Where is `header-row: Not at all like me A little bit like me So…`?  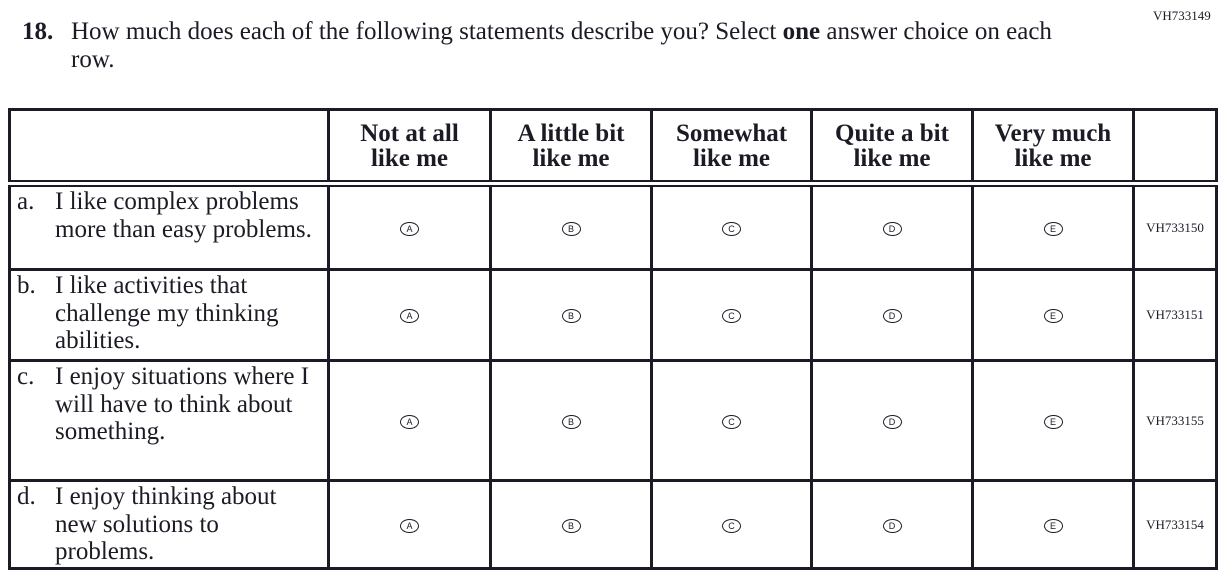 header-row: Not at all like me A little bit like me So… is located at coordinates (613, 147).